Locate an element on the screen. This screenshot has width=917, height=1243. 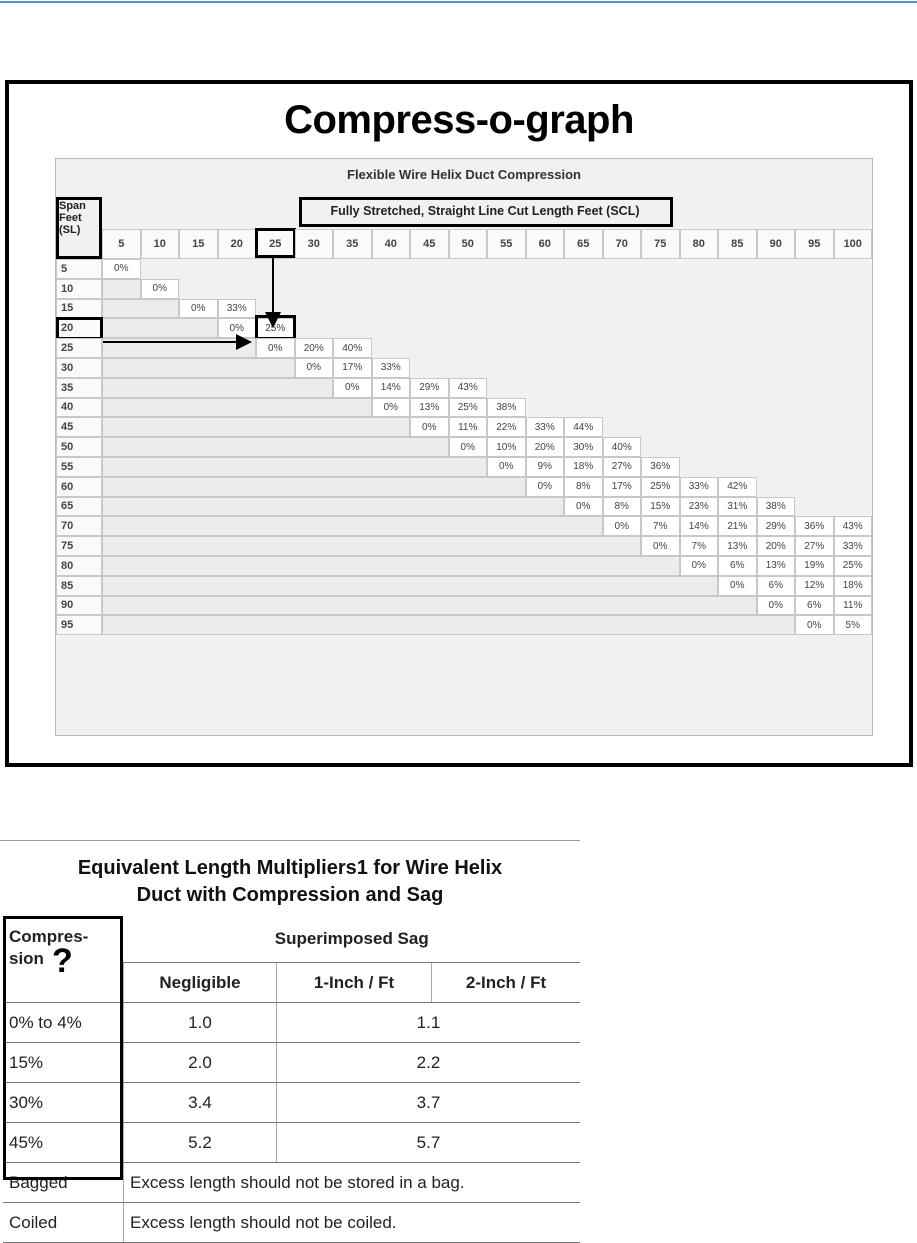
row-label: 60 is located at coordinates (79, 486).